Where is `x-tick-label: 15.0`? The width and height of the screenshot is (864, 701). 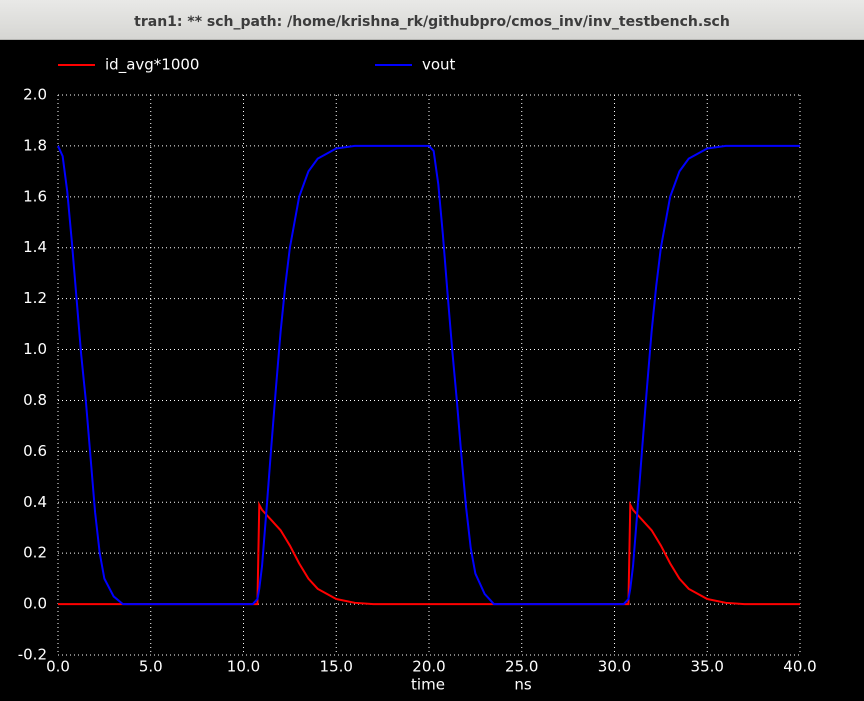
x-tick-label: 15.0 is located at coordinates (336, 667).